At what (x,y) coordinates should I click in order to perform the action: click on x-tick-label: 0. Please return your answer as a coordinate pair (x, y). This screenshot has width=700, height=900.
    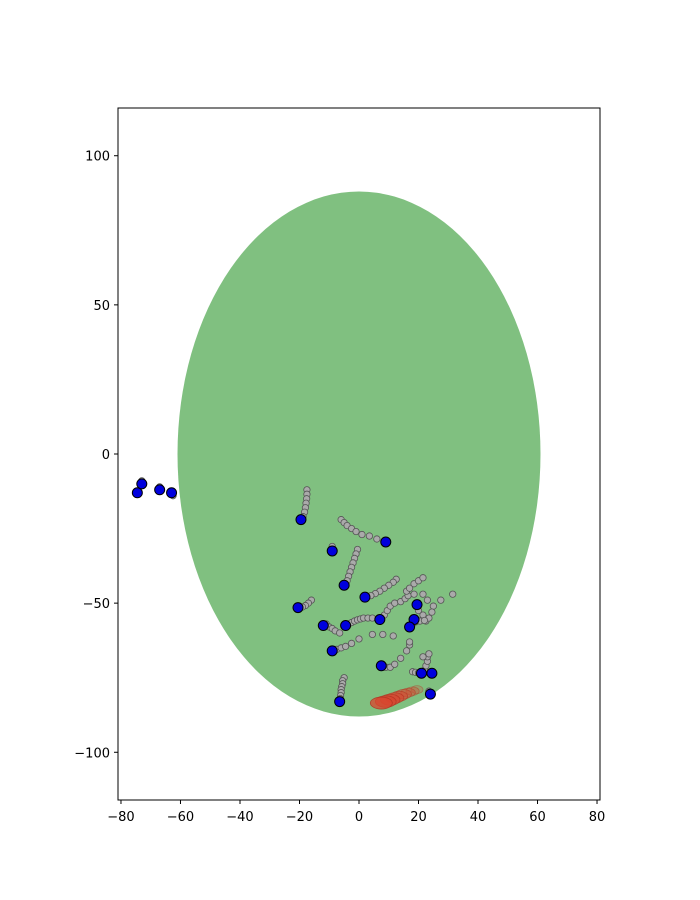
    Looking at the image, I should click on (359, 817).